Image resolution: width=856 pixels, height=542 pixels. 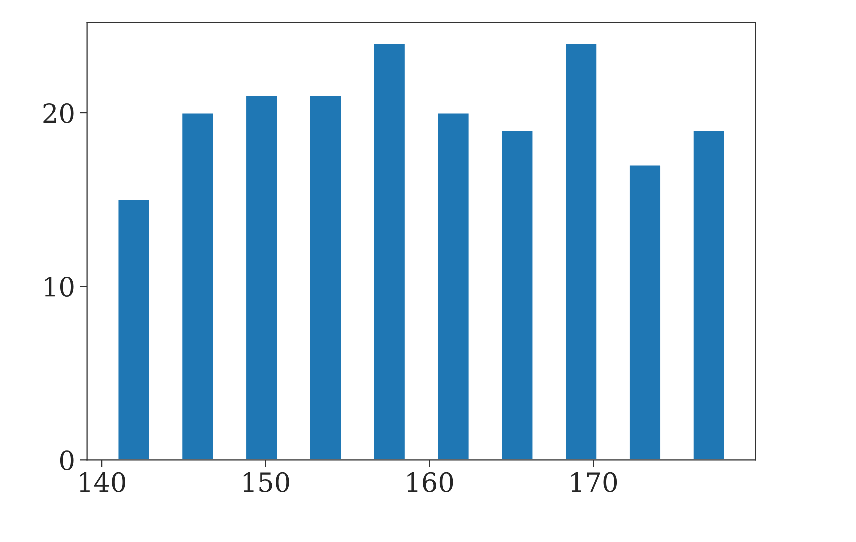 What do you see at coordinates (67, 460) in the screenshot?
I see `y-tick-label: 0` at bounding box center [67, 460].